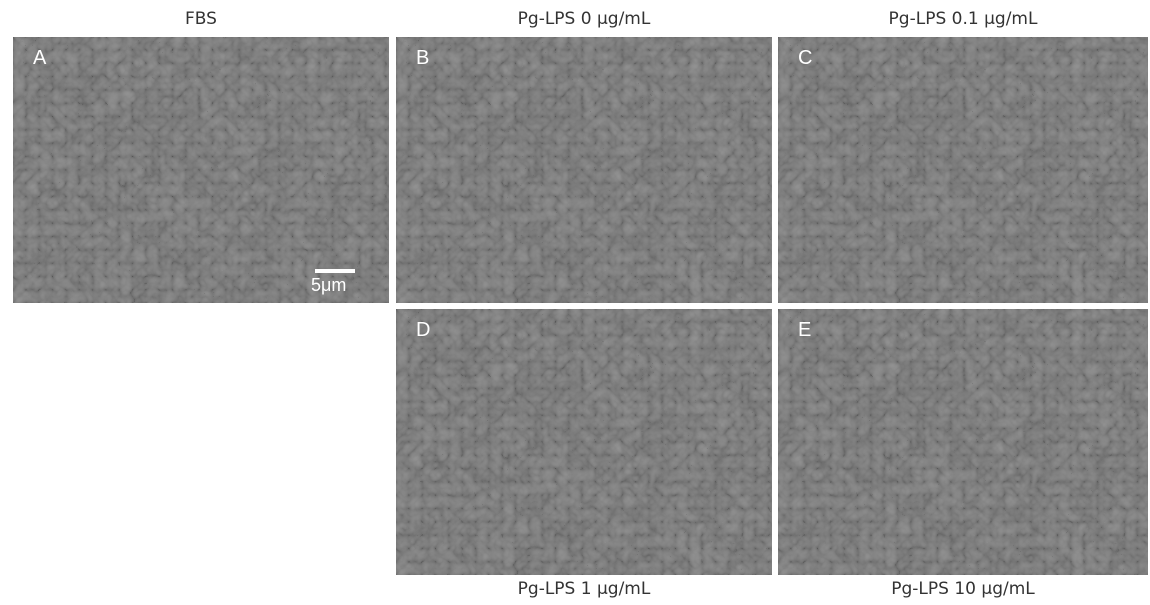  Describe the element at coordinates (423, 330) in the screenshot. I see `panel-letter: D` at that location.